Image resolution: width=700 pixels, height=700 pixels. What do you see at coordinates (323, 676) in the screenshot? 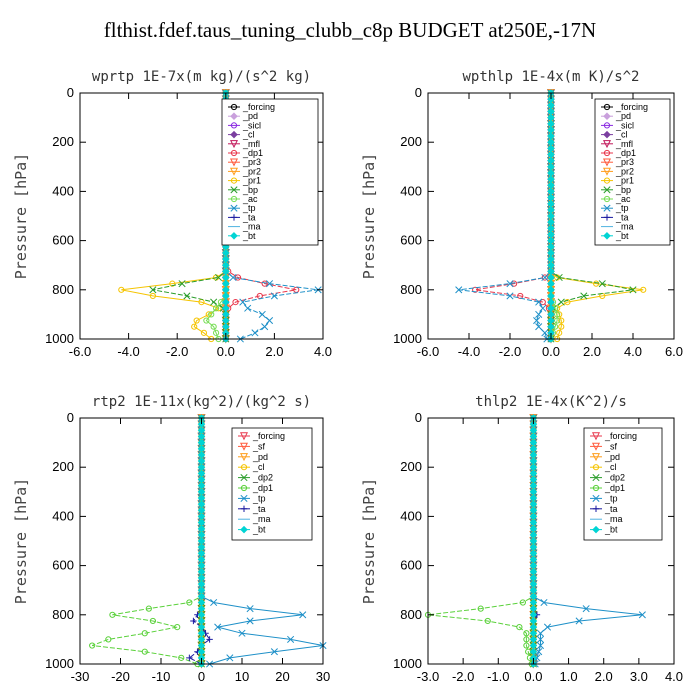
I see `x-tick-label: 30` at bounding box center [323, 676].